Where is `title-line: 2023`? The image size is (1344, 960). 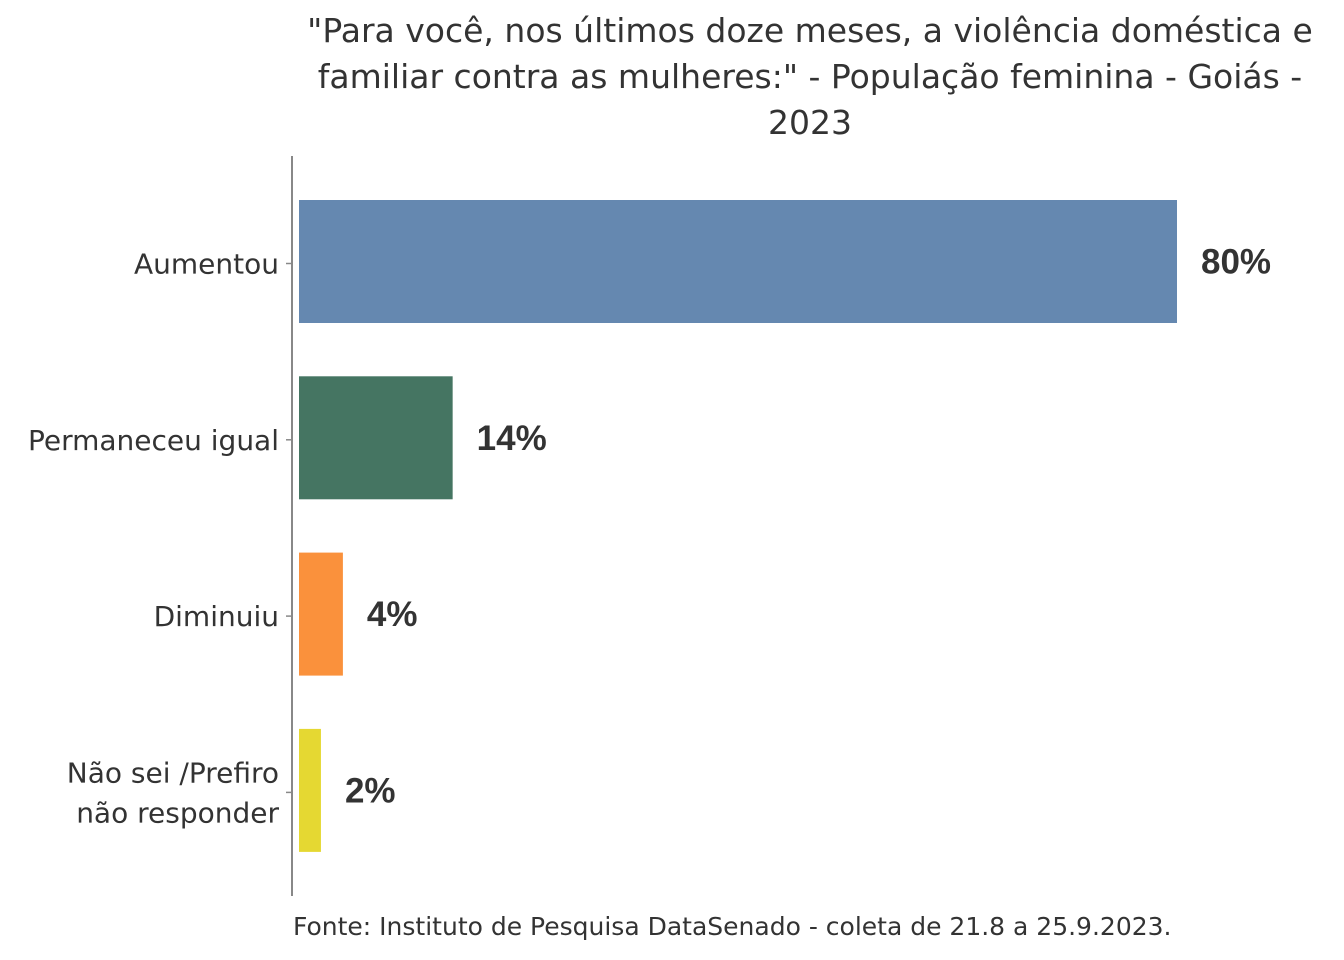
title-line: 2023 is located at coordinates (810, 122).